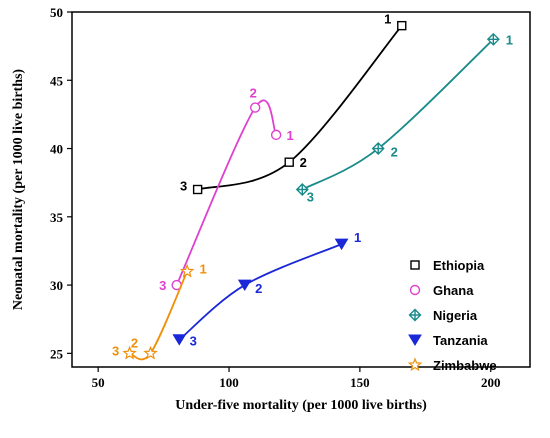 The width and height of the screenshot is (550, 438). What do you see at coordinates (57, 353) in the screenshot?
I see `y-tick-label: 25` at bounding box center [57, 353].